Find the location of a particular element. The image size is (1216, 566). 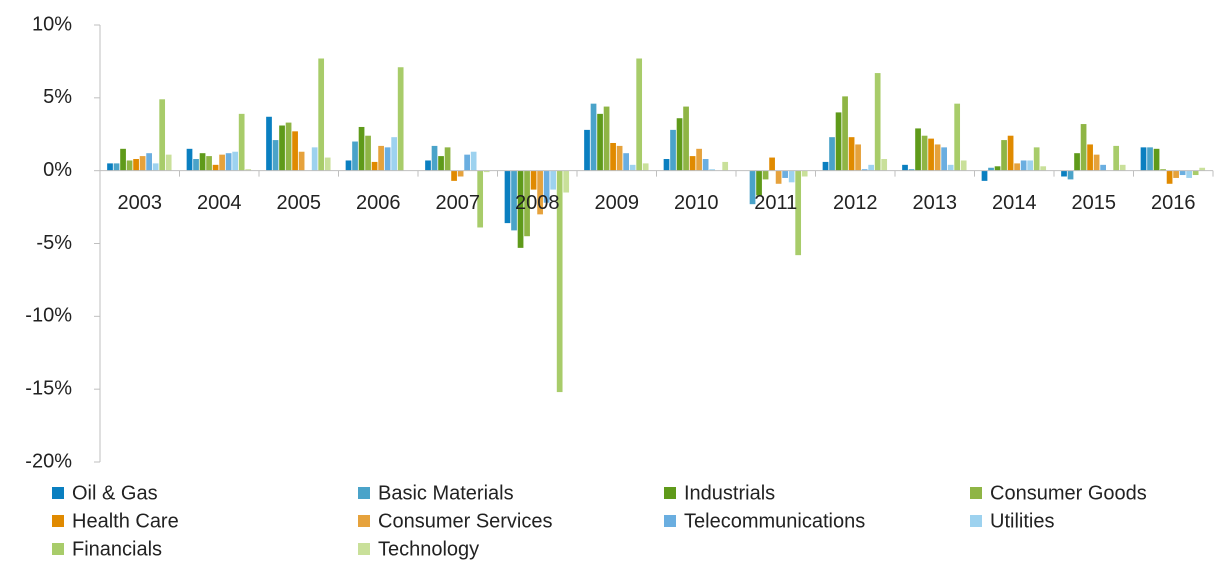

x-tick-label: 2006 is located at coordinates (378, 203).